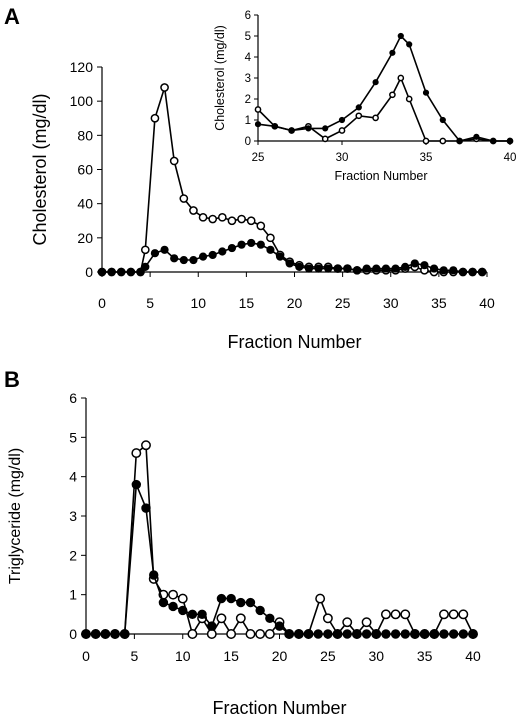 The width and height of the screenshot is (520, 716). I want to click on x-tick-label: 0, so click(102, 303).